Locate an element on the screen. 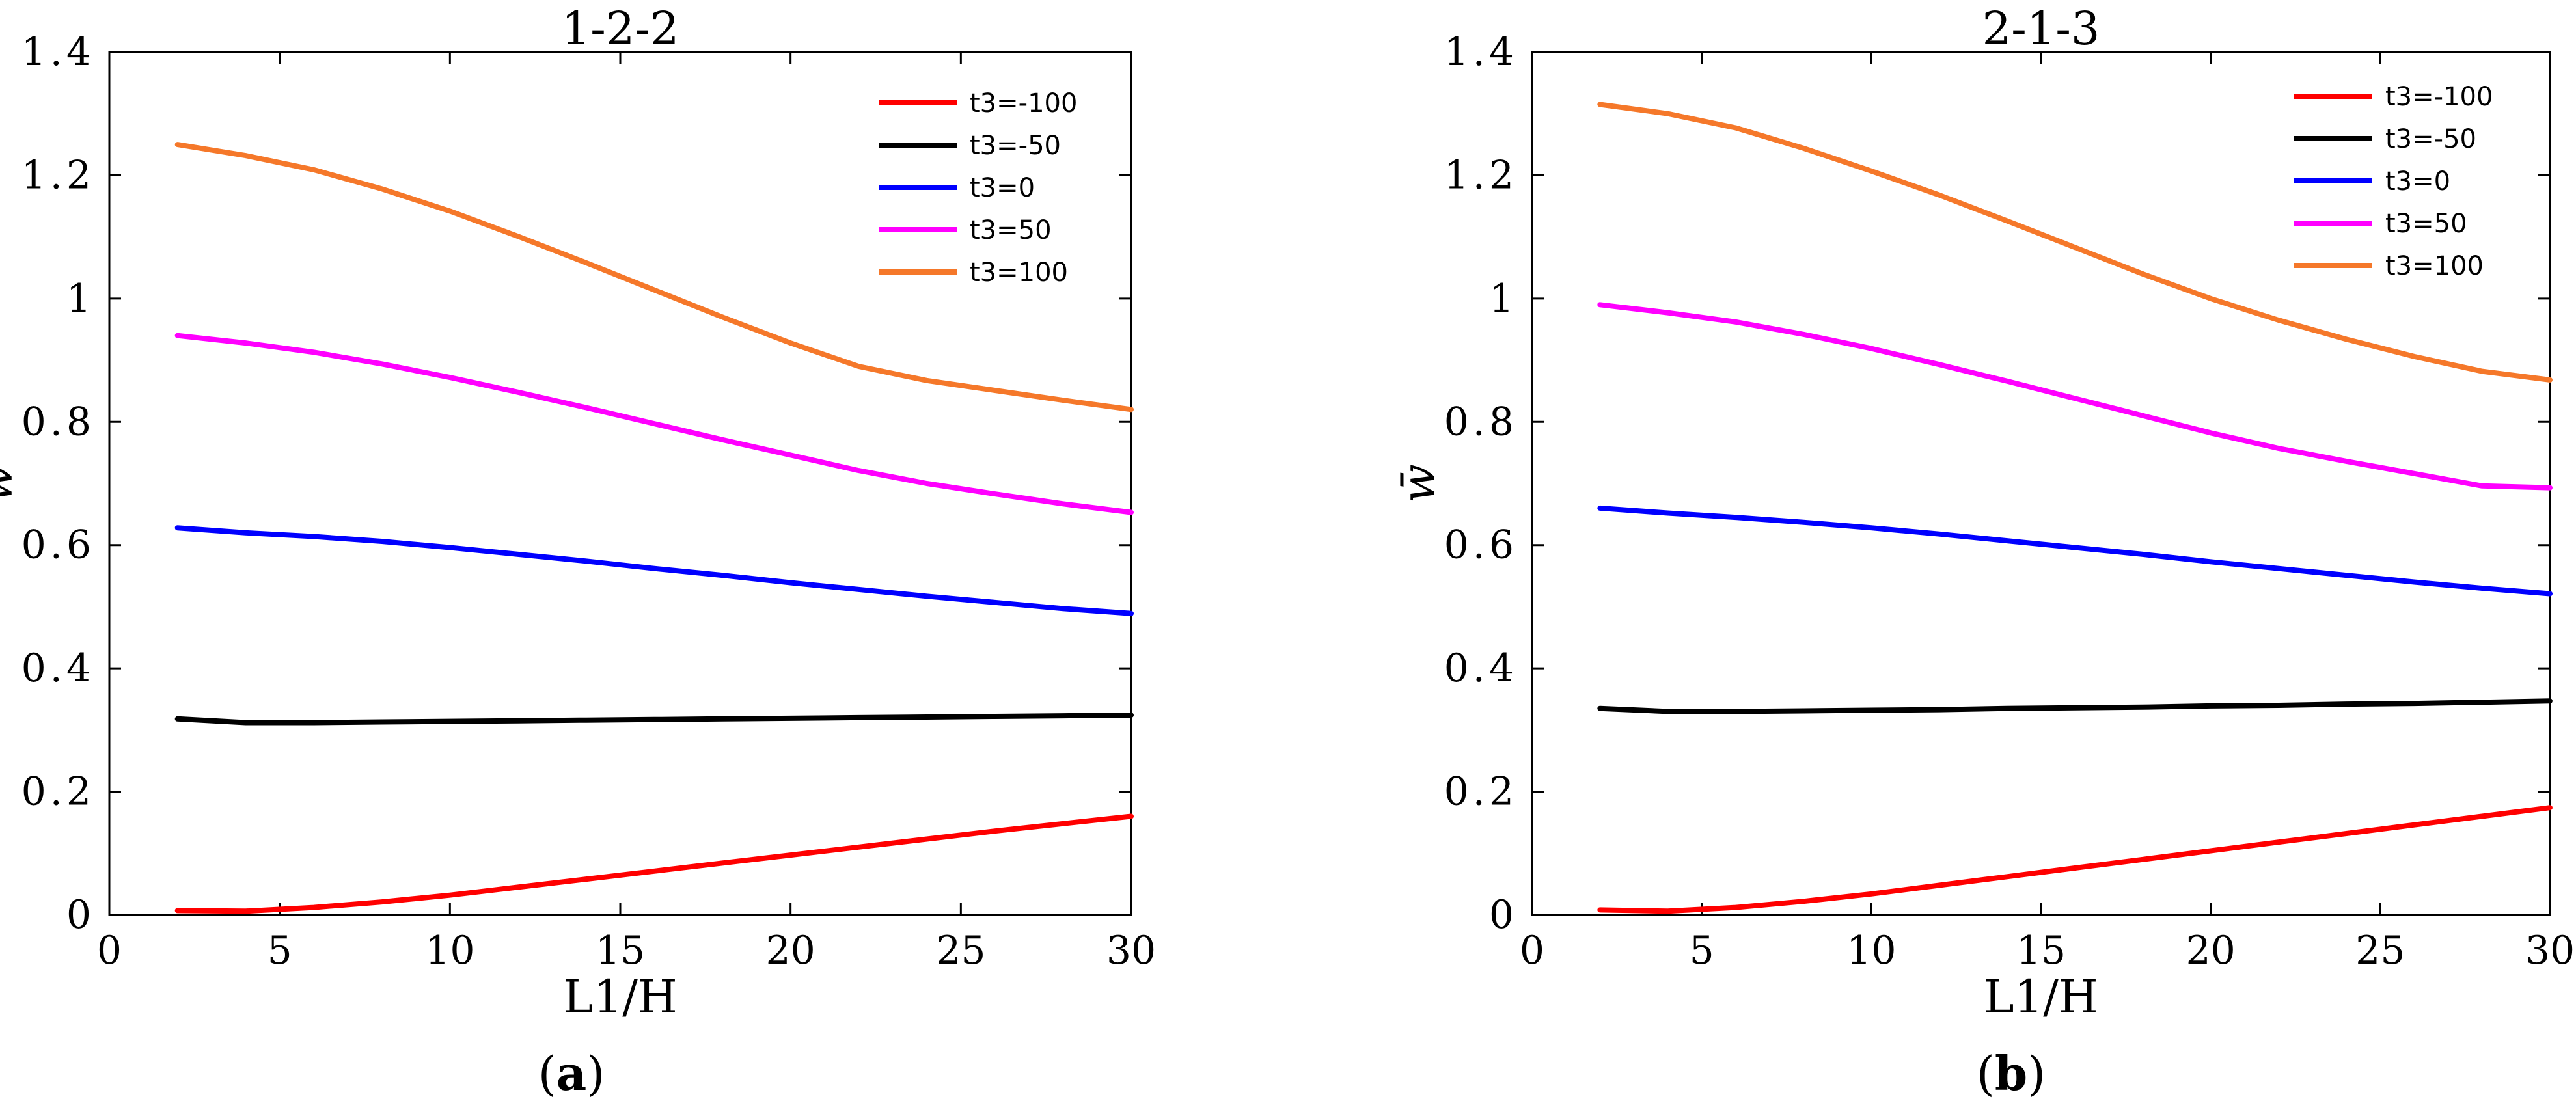  chart-title: 1-2-2 is located at coordinates (620, 28).